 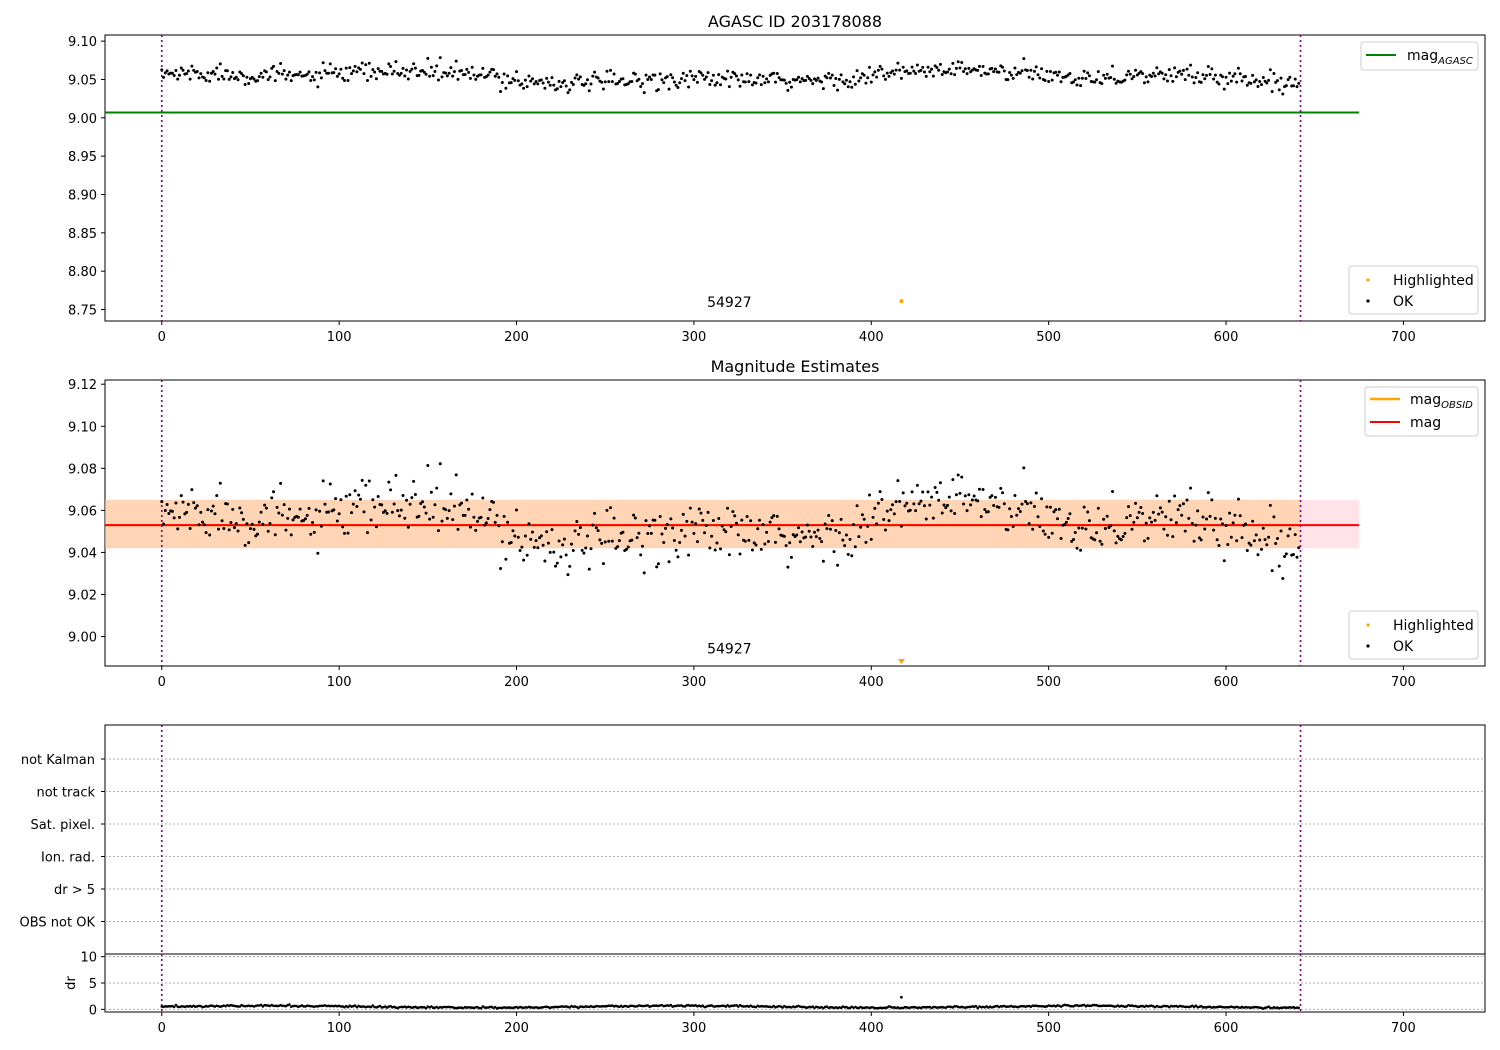 What do you see at coordinates (1413, 290) in the screenshot?
I see `legend-bottom-right` at bounding box center [1413, 290].